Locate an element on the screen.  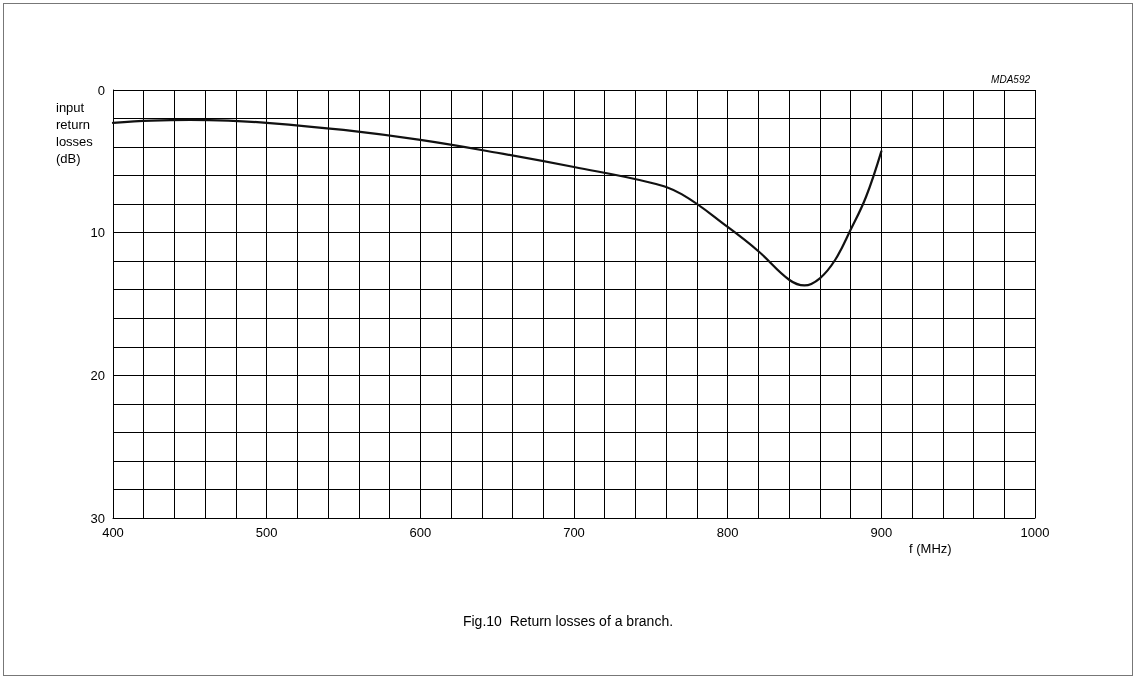
y-axis-title: input return losses (dB) is located at coordinates (75, 133).